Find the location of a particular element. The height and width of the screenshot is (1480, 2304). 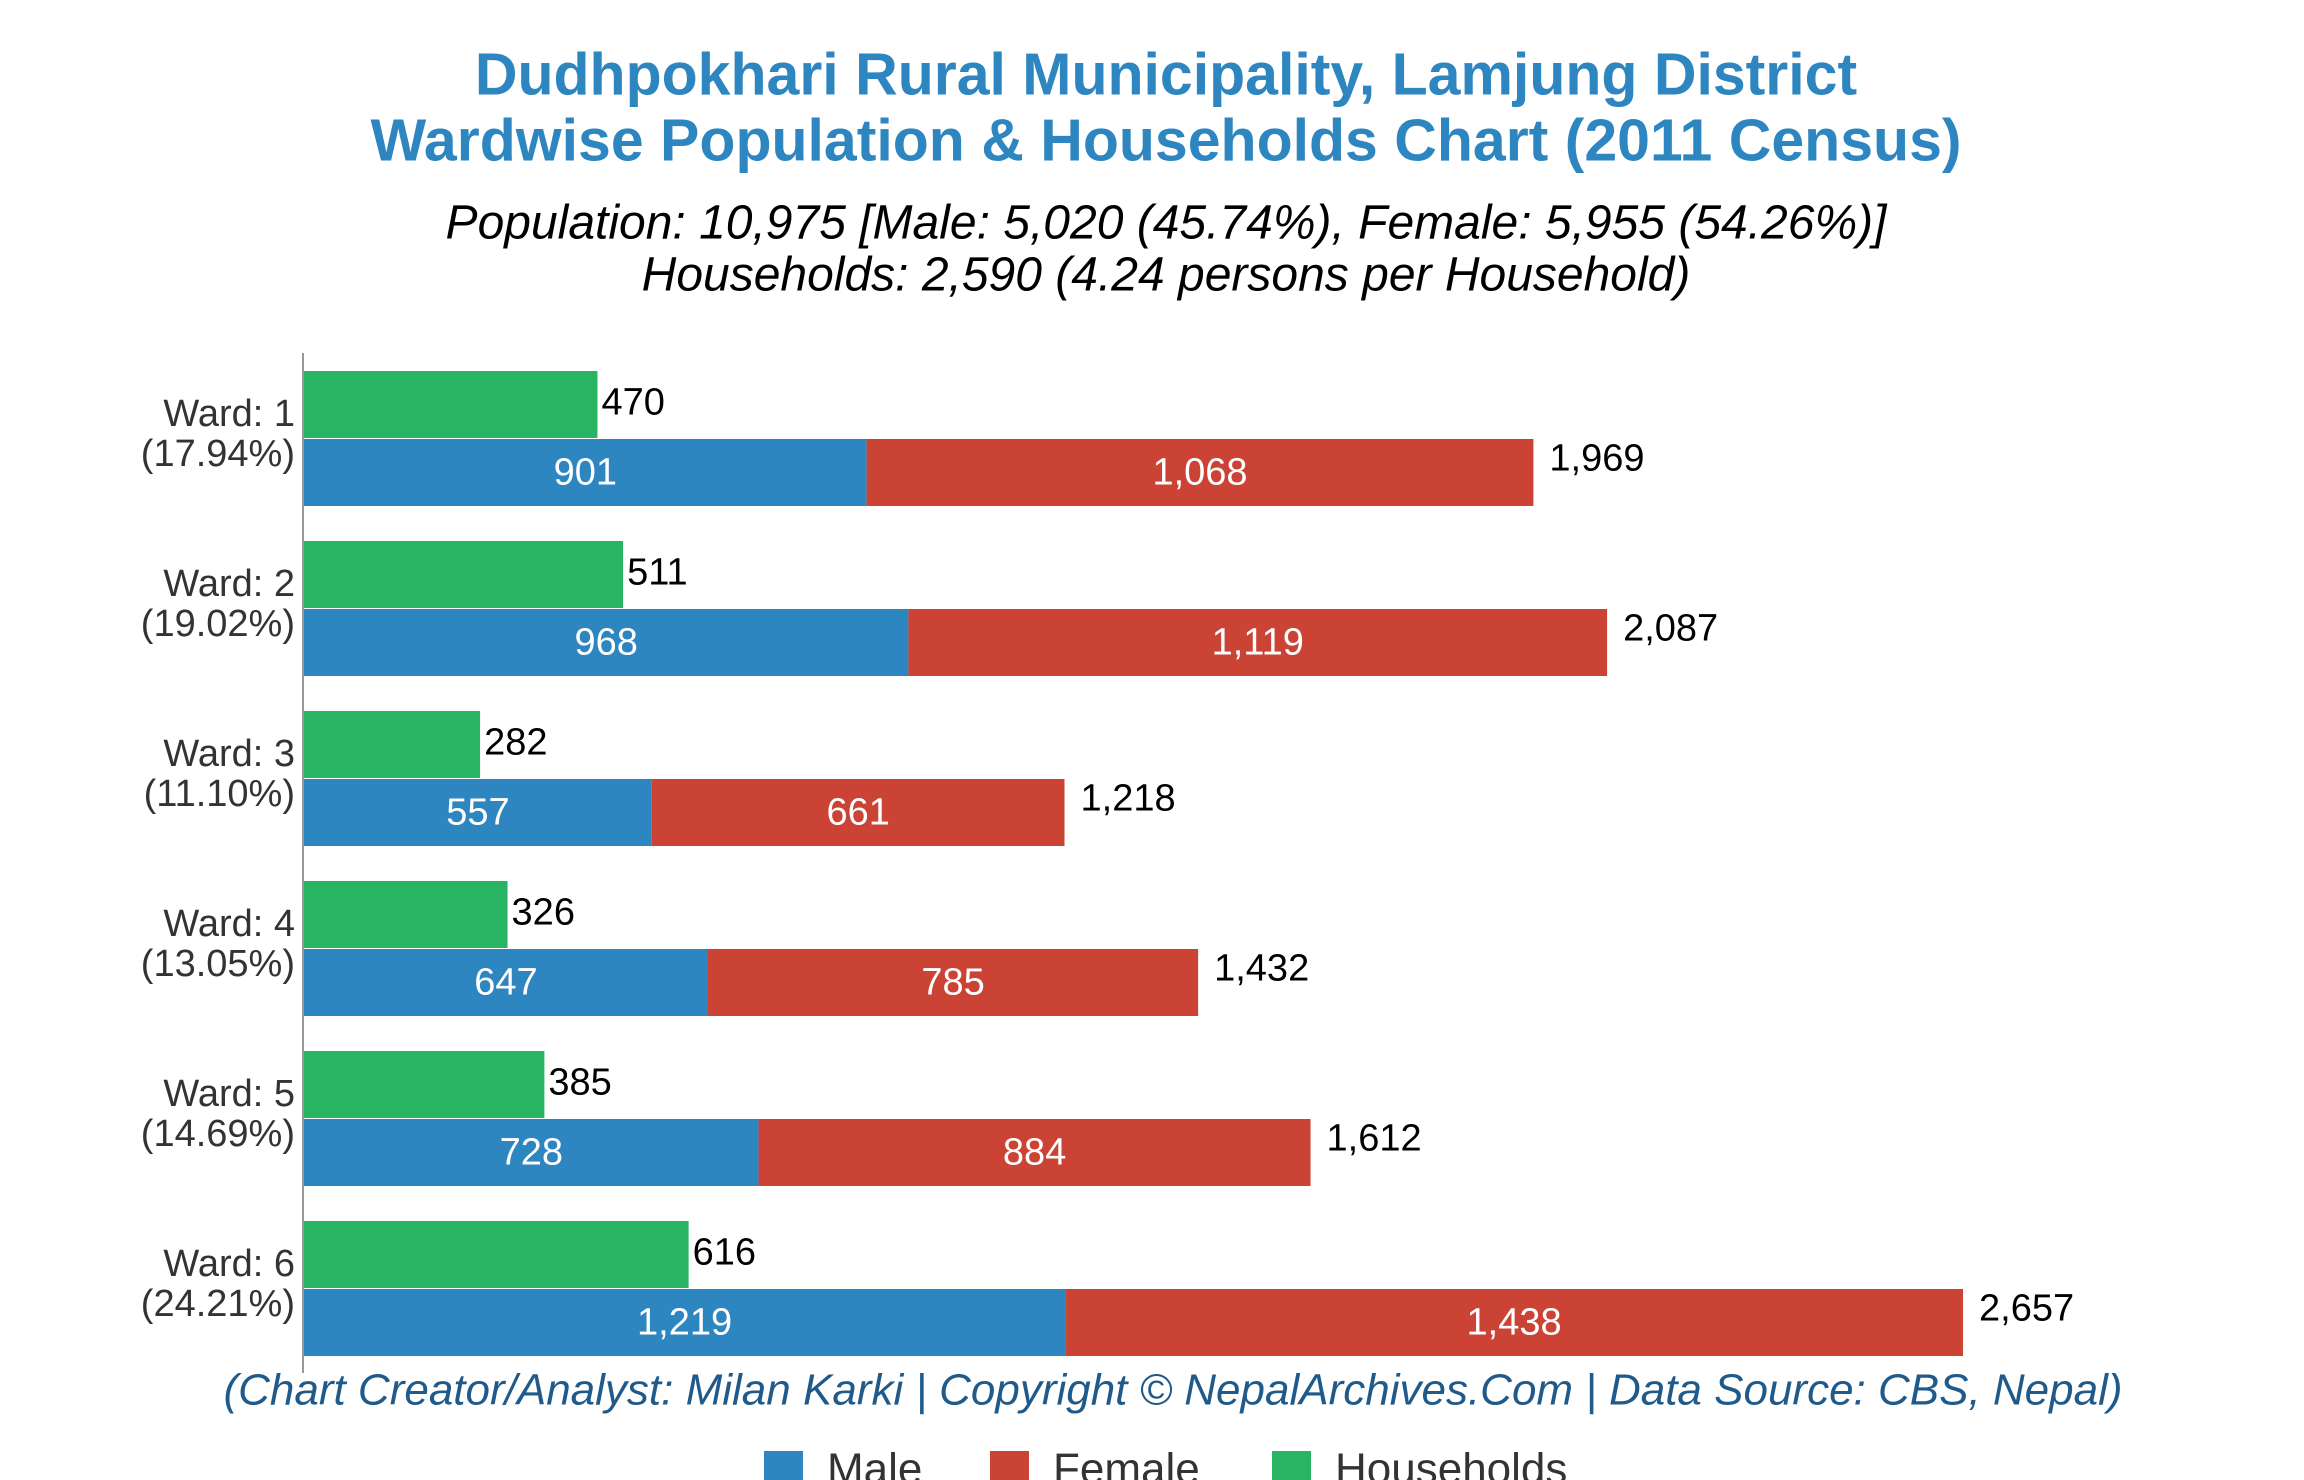

y-tick-label: (19.02%) is located at coordinates (218, 624).